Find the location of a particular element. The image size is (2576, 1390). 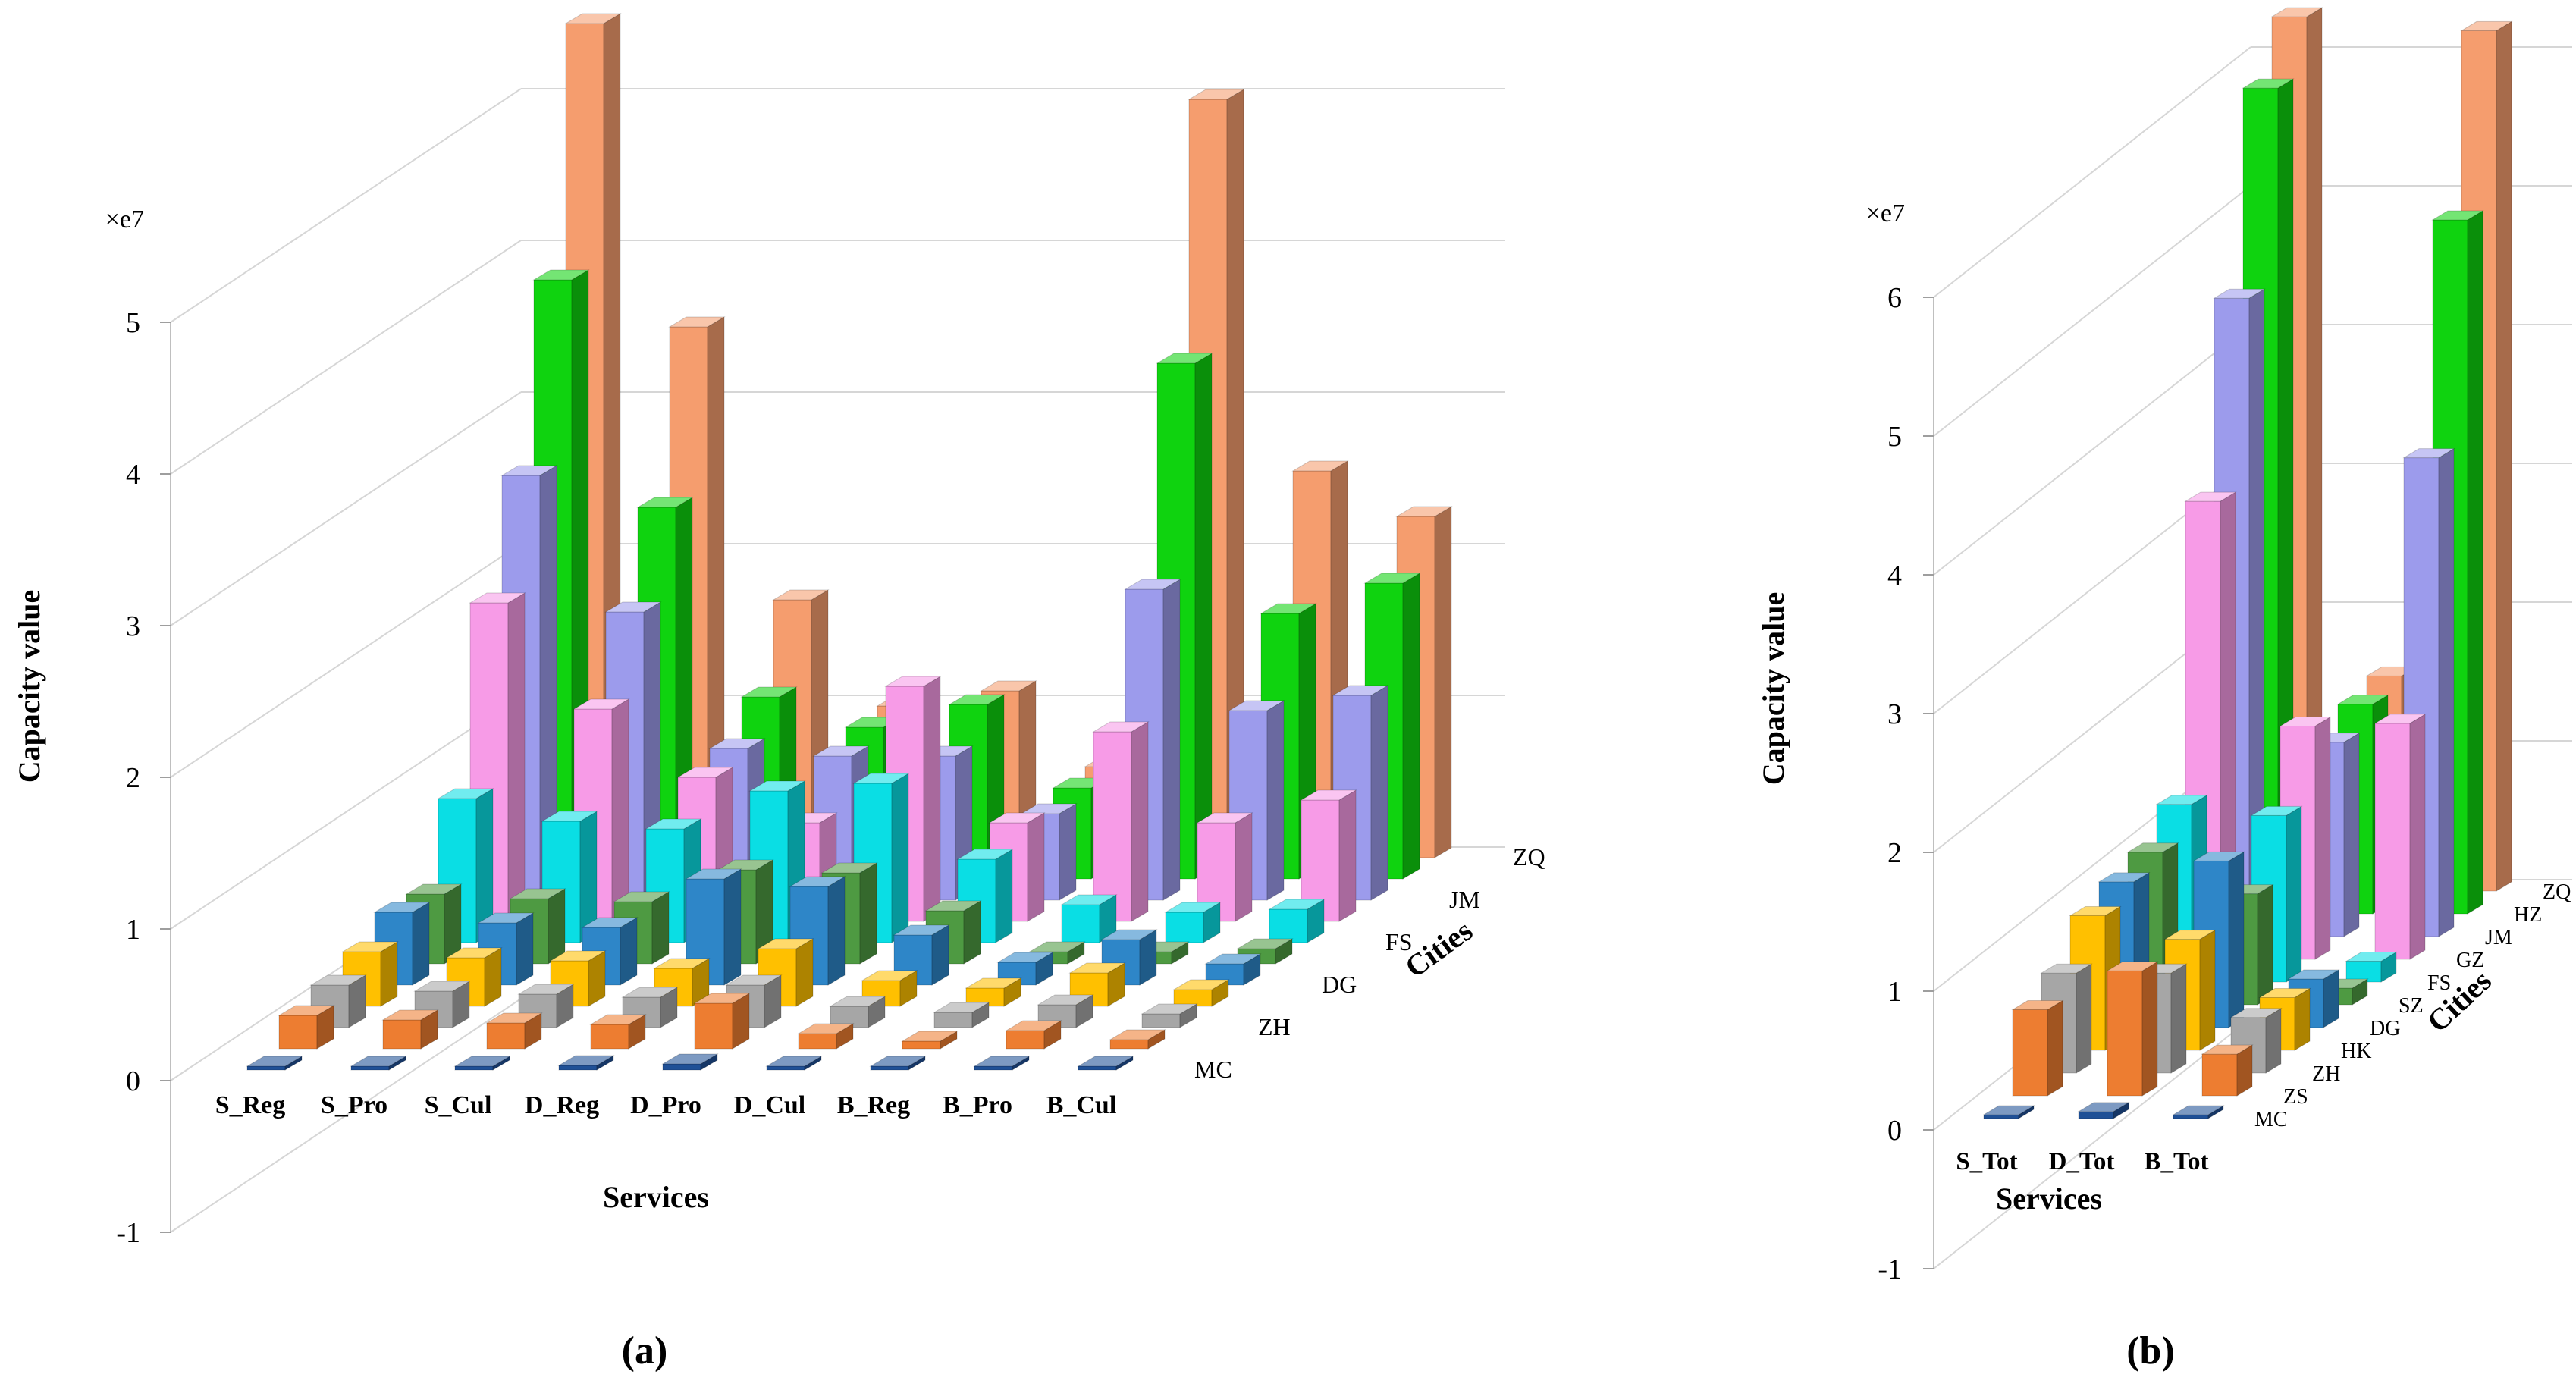

category-label-S_Tot: S_Tot is located at coordinates (1986, 1161).